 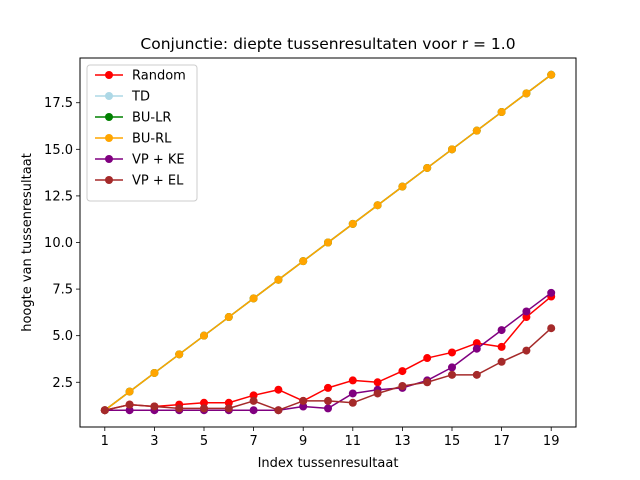 What do you see at coordinates (152, 139) in the screenshot?
I see `legend-label-bu-rl: BU-RL` at bounding box center [152, 139].